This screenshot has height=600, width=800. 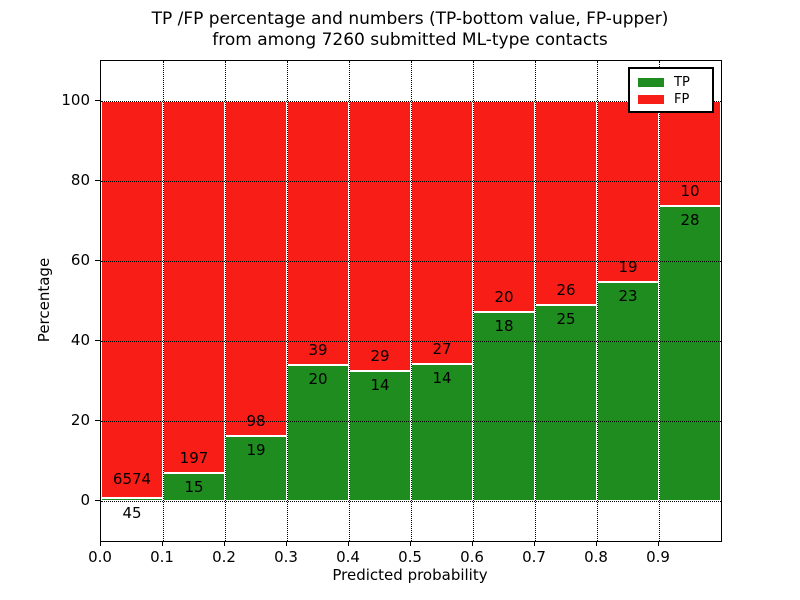 What do you see at coordinates (671, 82) in the screenshot?
I see `legend-row: TP` at bounding box center [671, 82].